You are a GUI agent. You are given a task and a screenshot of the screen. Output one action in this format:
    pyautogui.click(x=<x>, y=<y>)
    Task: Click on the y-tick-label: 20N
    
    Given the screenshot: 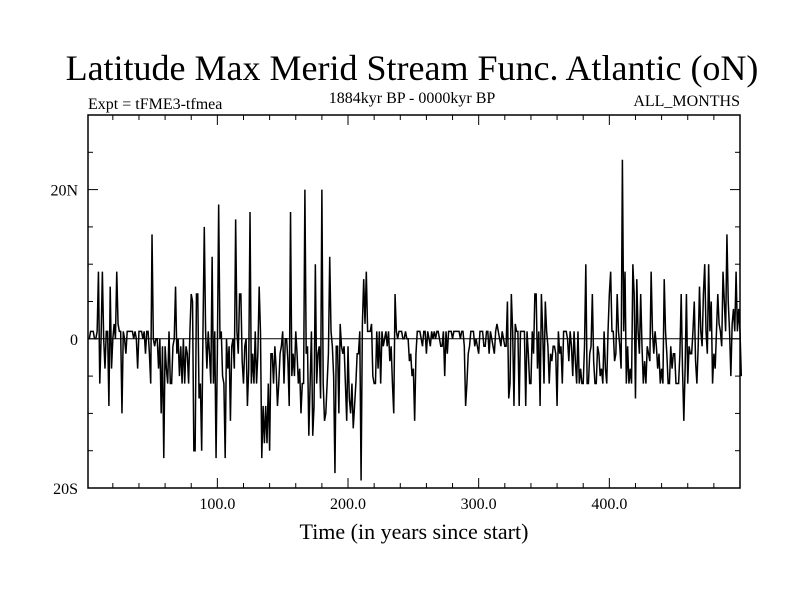 What is the action you would take?
    pyautogui.click(x=64, y=191)
    